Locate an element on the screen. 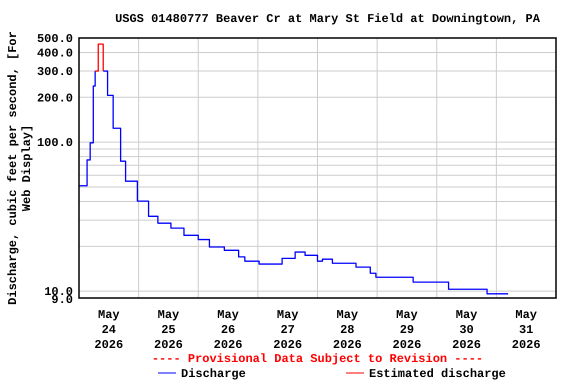 The height and width of the screenshot is (384, 576). y-tick-label: 500.0 is located at coordinates (54, 39).